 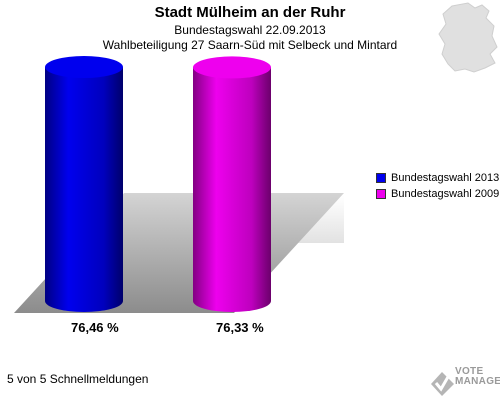 I want to click on bar-2013, so click(x=84, y=184).